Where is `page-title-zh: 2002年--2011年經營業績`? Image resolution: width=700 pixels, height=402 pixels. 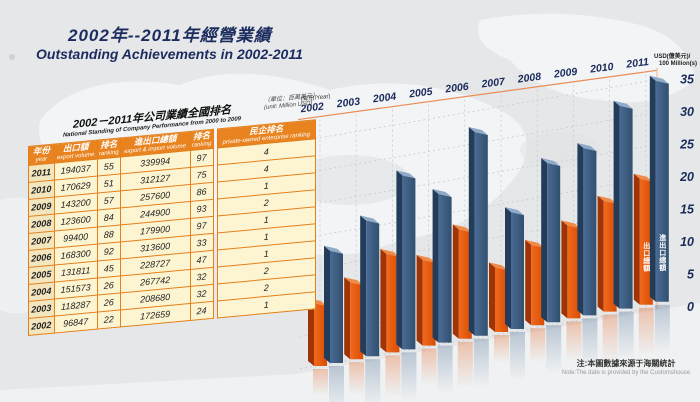 page-title-zh: 2002年--2011年經營業績 is located at coordinates (170, 35).